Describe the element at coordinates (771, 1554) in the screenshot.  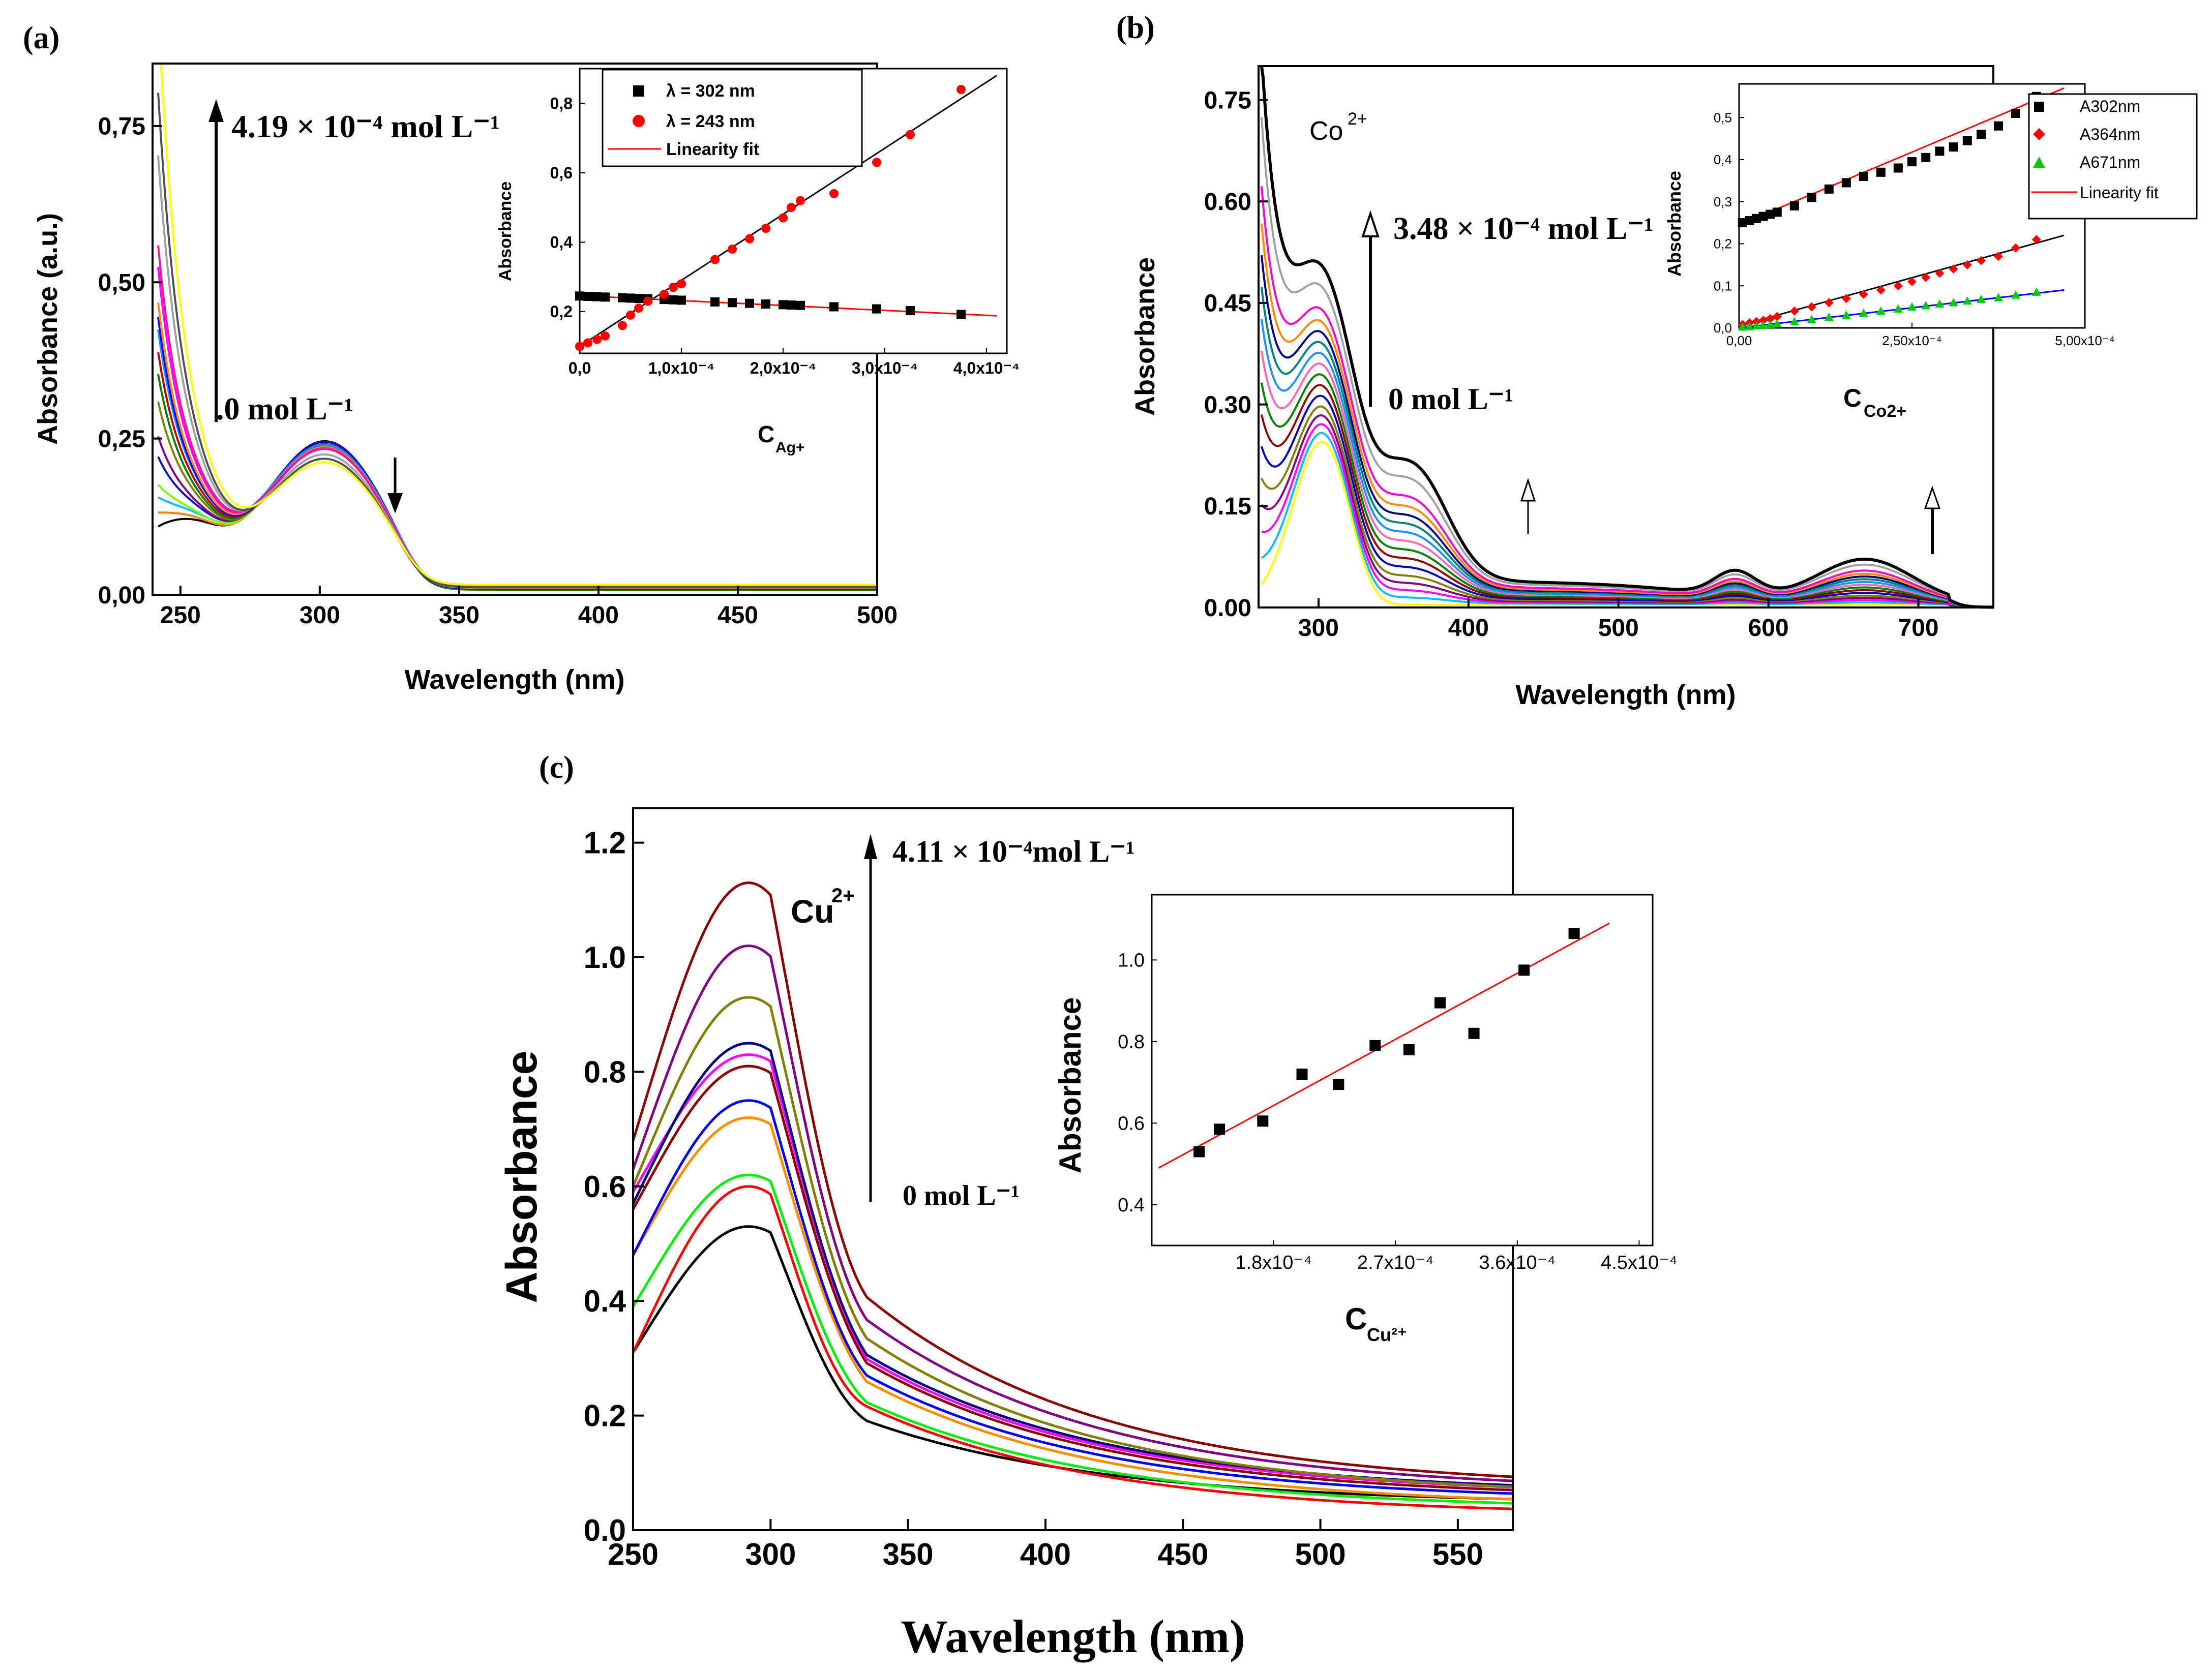
I see `panel-c-xtick-label: 300` at that location.